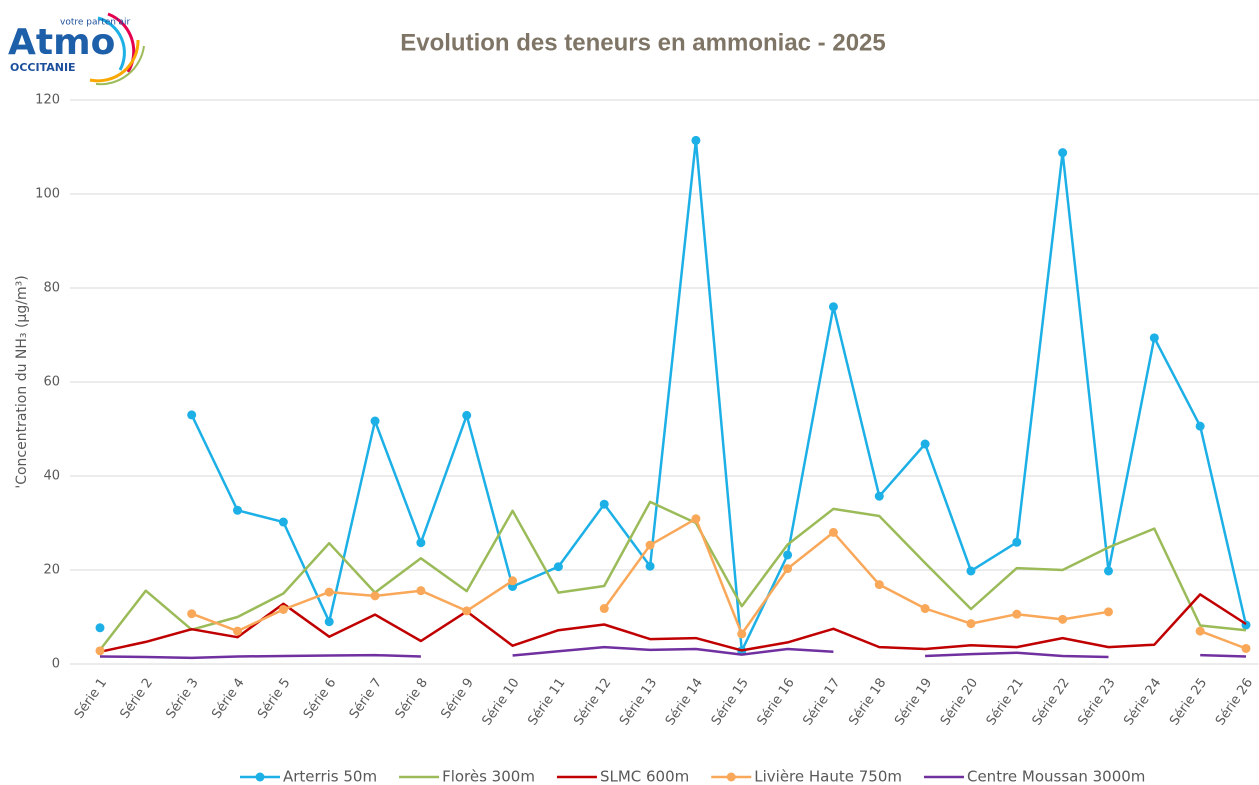 This screenshot has width=1259, height=785. Describe the element at coordinates (43, 67) in the screenshot. I see `logo-region: OCCITANIE` at that location.